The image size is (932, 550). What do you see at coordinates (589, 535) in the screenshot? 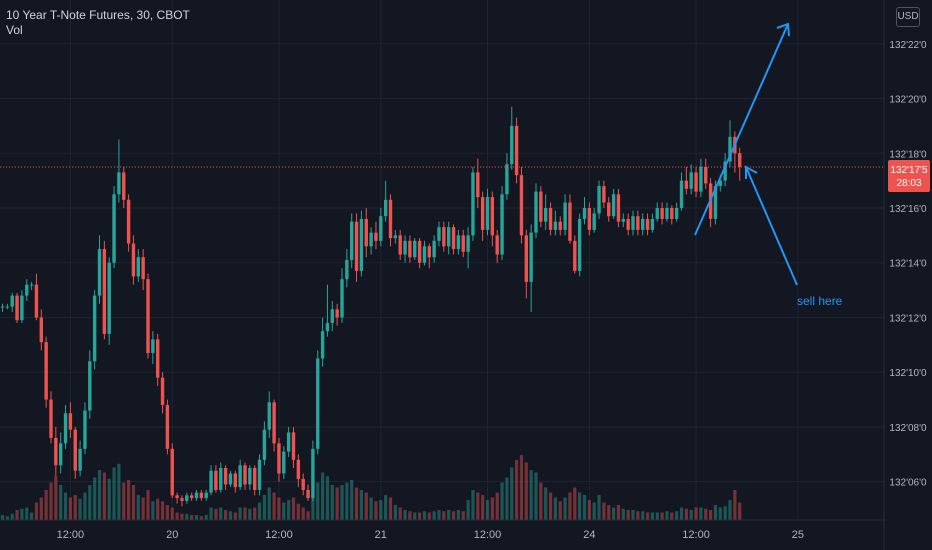
I see `time-tick-label: 24` at bounding box center [589, 535].